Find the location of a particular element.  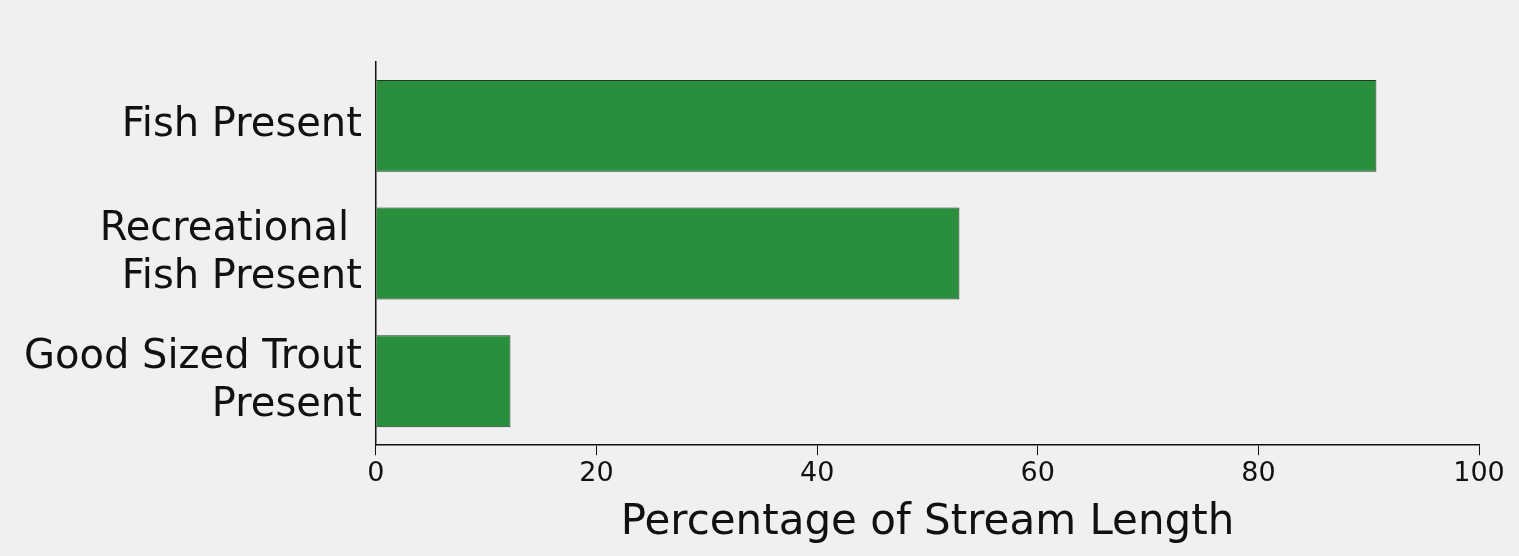

x-tick-label: 20 is located at coordinates (596, 472).